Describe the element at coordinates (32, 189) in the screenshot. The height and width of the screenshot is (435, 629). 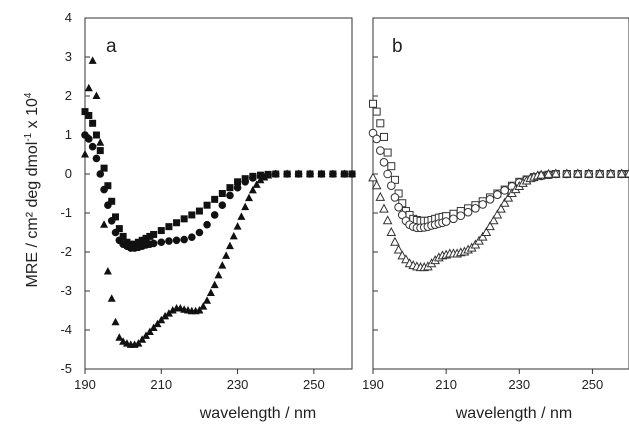
I see `y-axis-label: MRE / cm² deg dmol-1 x 104` at that location.